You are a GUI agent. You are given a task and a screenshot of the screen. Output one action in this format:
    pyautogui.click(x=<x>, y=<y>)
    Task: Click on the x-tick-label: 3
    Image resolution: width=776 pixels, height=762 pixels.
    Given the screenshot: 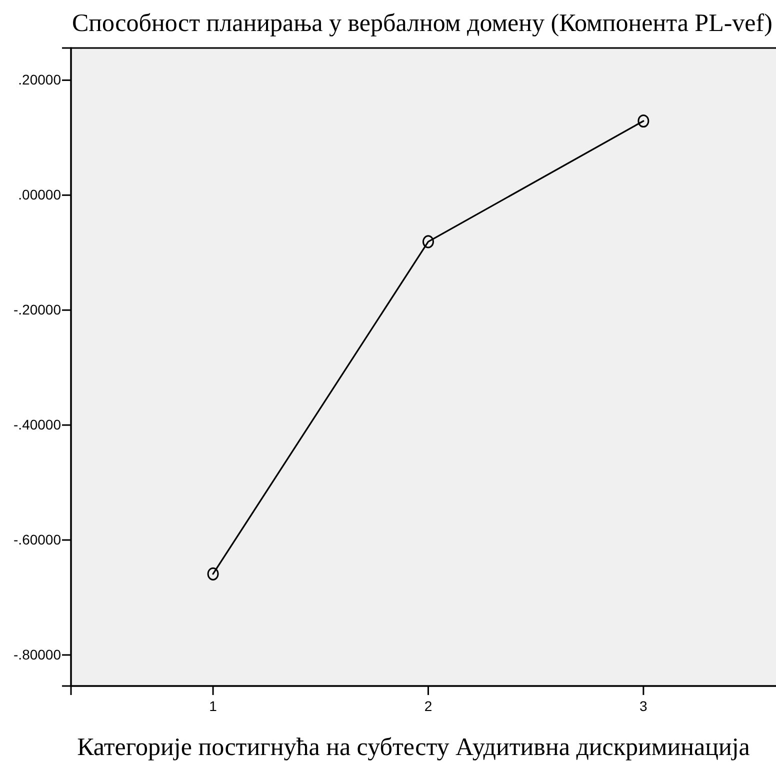 What is the action you would take?
    pyautogui.click(x=644, y=706)
    